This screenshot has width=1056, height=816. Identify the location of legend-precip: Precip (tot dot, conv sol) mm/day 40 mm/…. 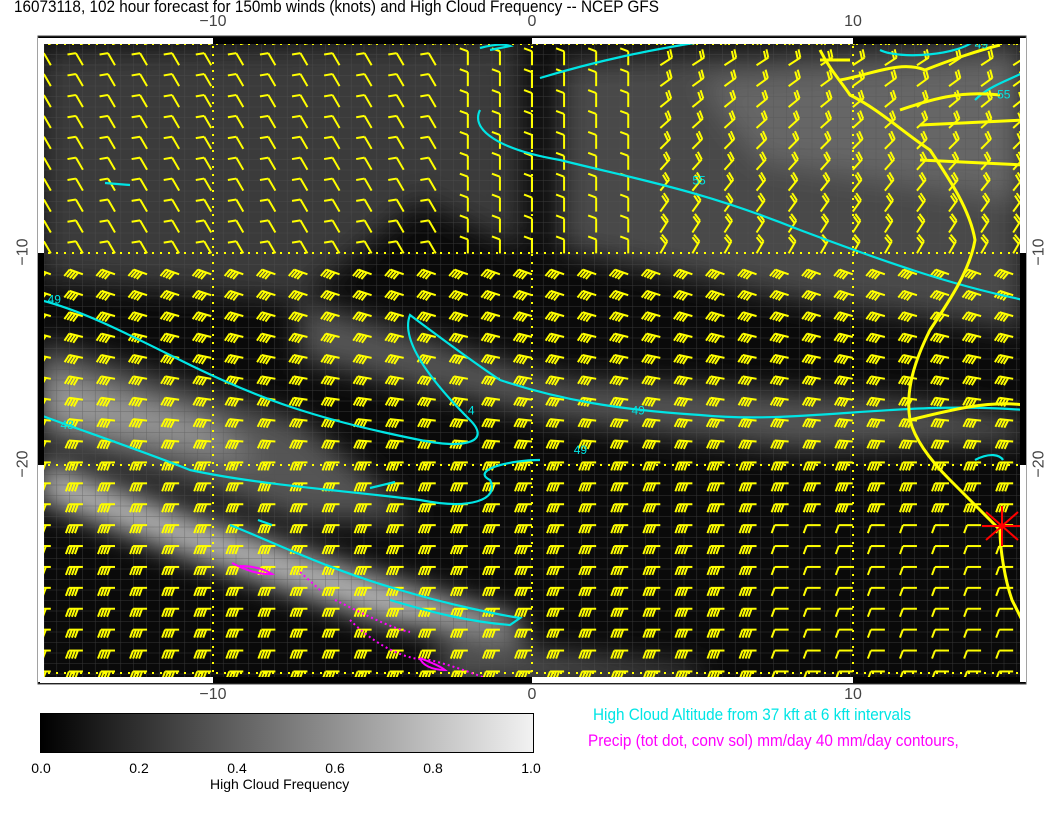
(773, 740).